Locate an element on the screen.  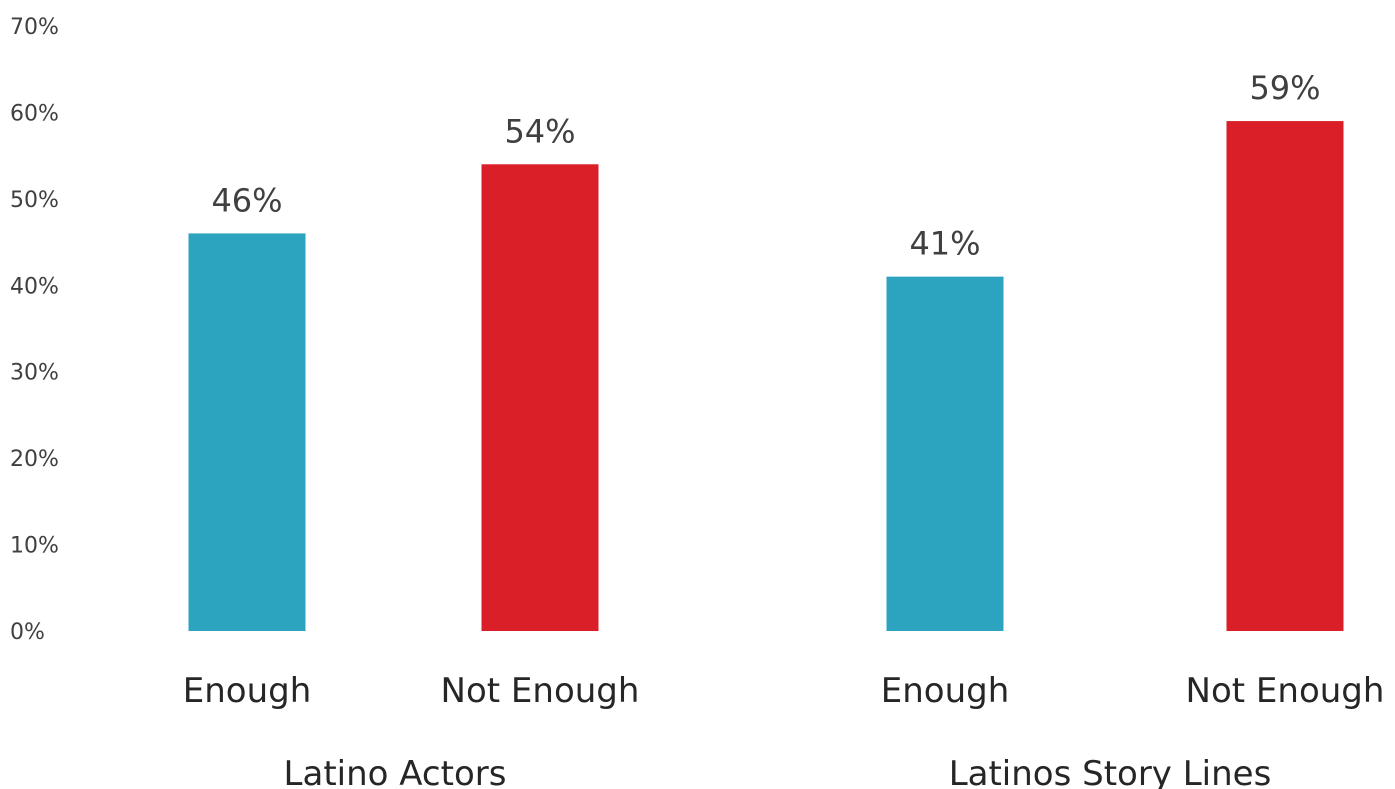
group-label: Latinos Story Lines is located at coordinates (1110, 771).